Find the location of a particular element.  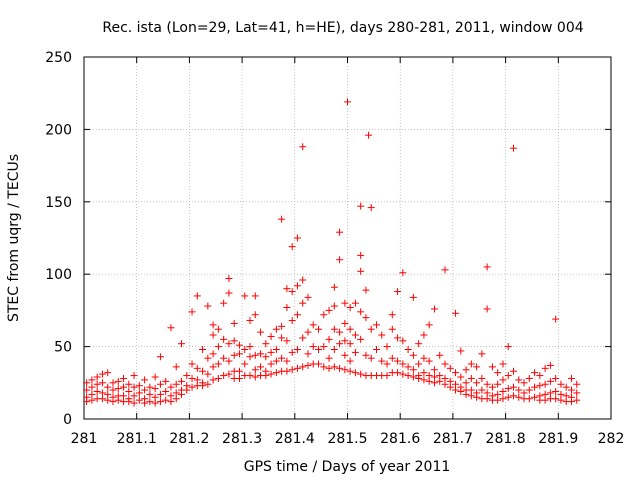

x-tick-label: 281.1 is located at coordinates (137, 439).